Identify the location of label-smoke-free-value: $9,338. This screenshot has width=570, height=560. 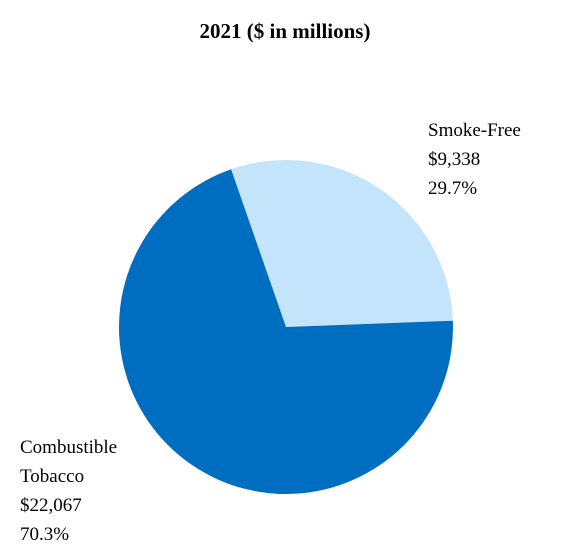
(454, 159).